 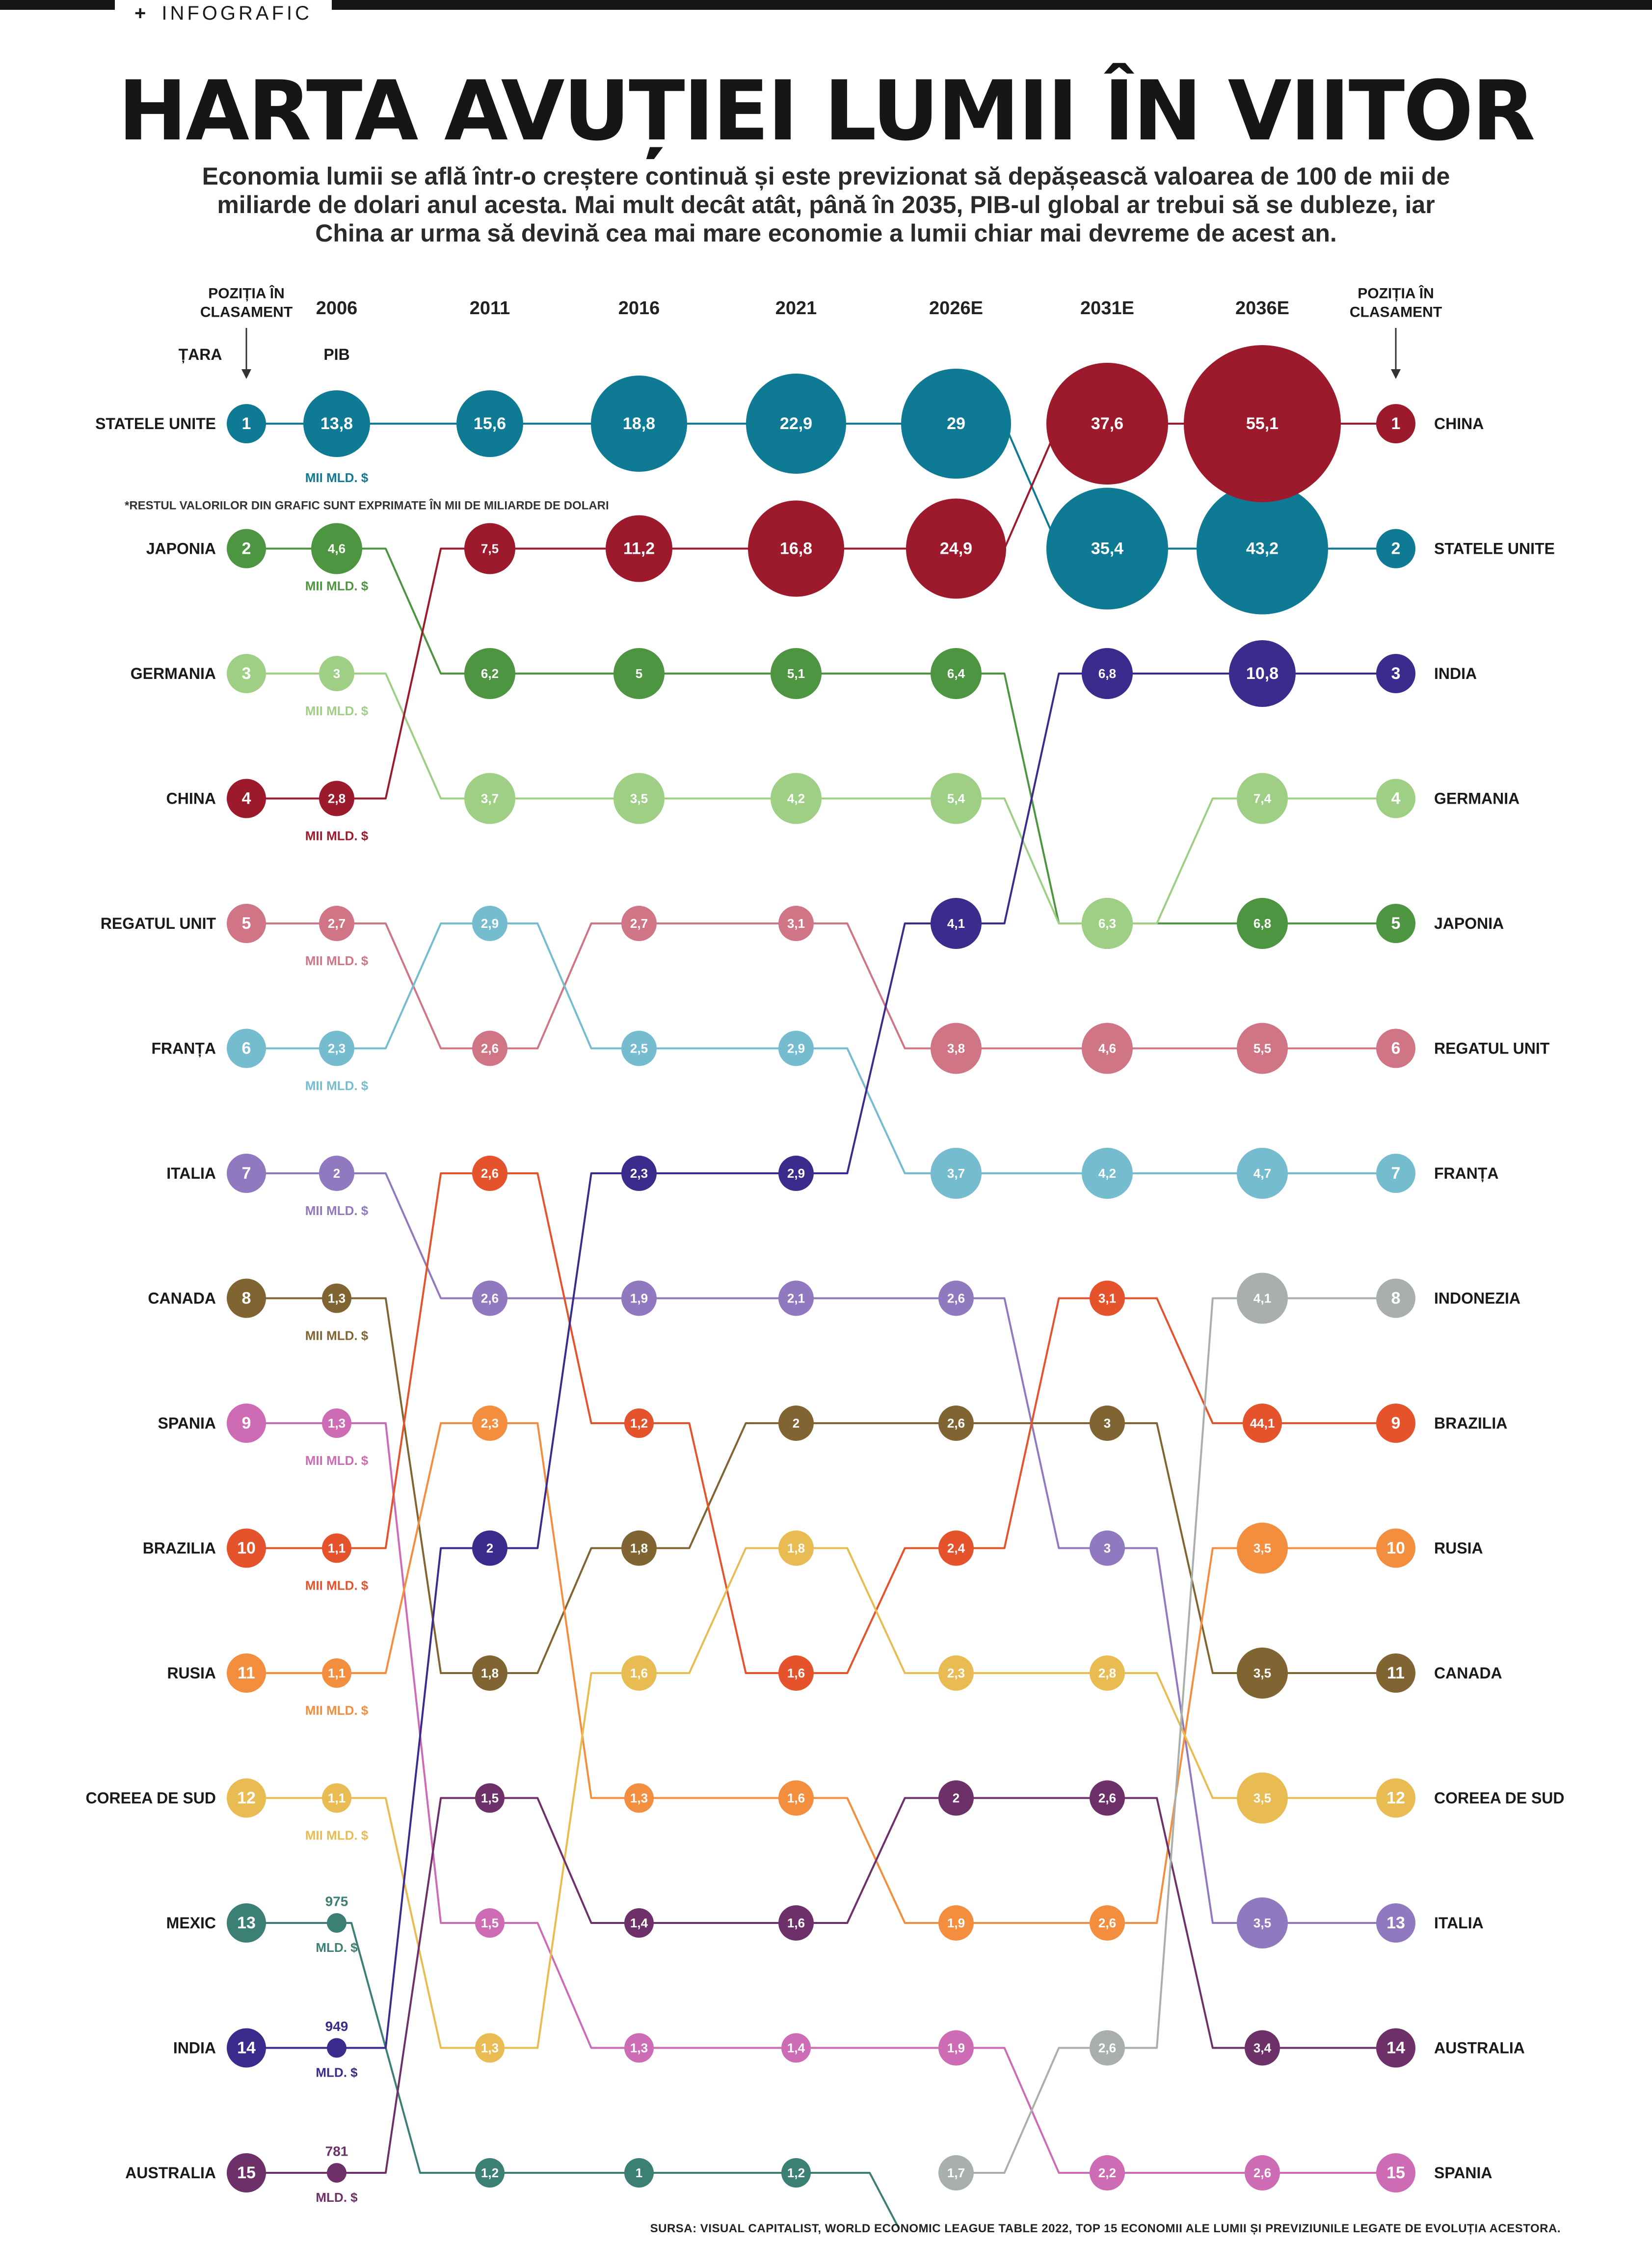 I want to click on data-point-indonezia, so click(x=956, y=2173).